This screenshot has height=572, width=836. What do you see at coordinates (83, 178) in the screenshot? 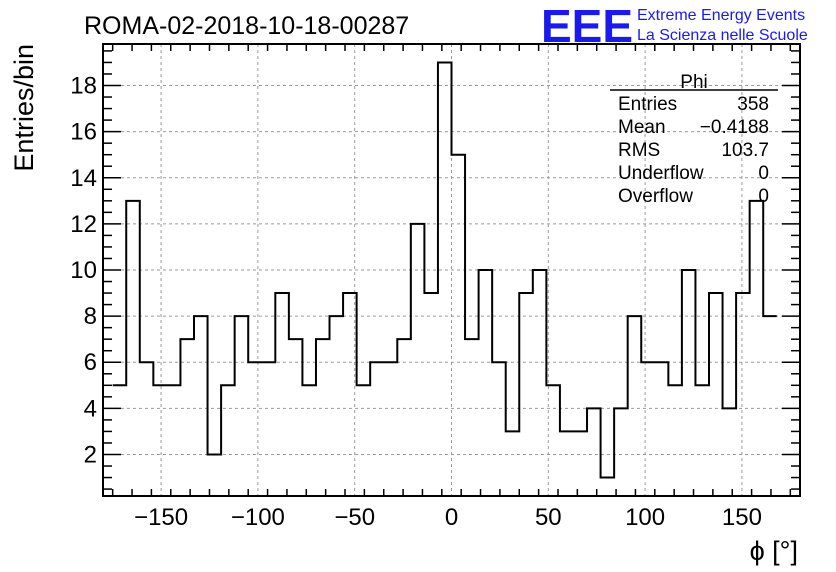
I see `y-tick-label: 14` at bounding box center [83, 178].